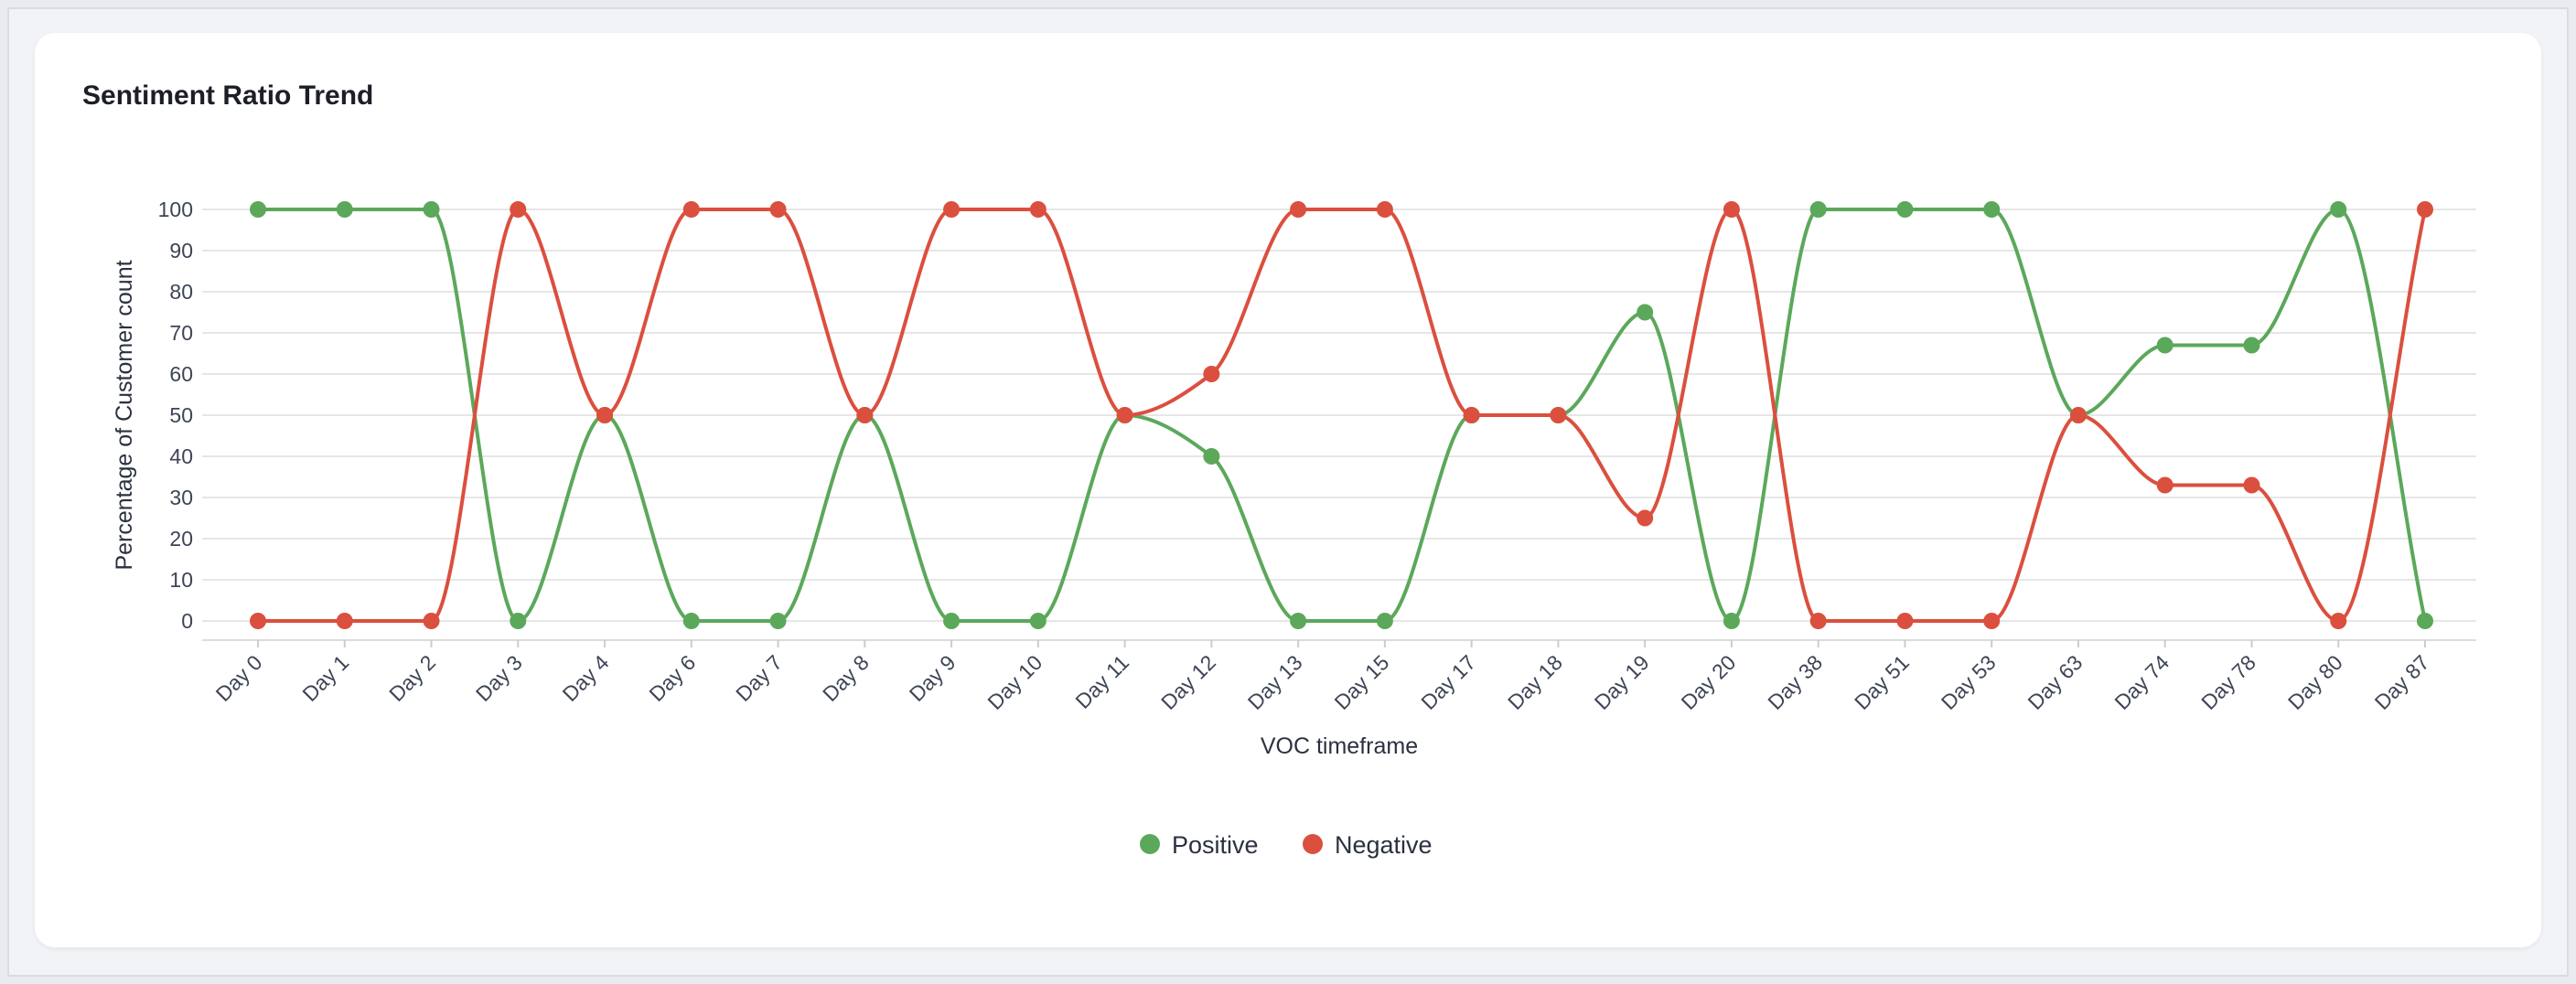  I want to click on y-tick-label: 30, so click(181, 497).